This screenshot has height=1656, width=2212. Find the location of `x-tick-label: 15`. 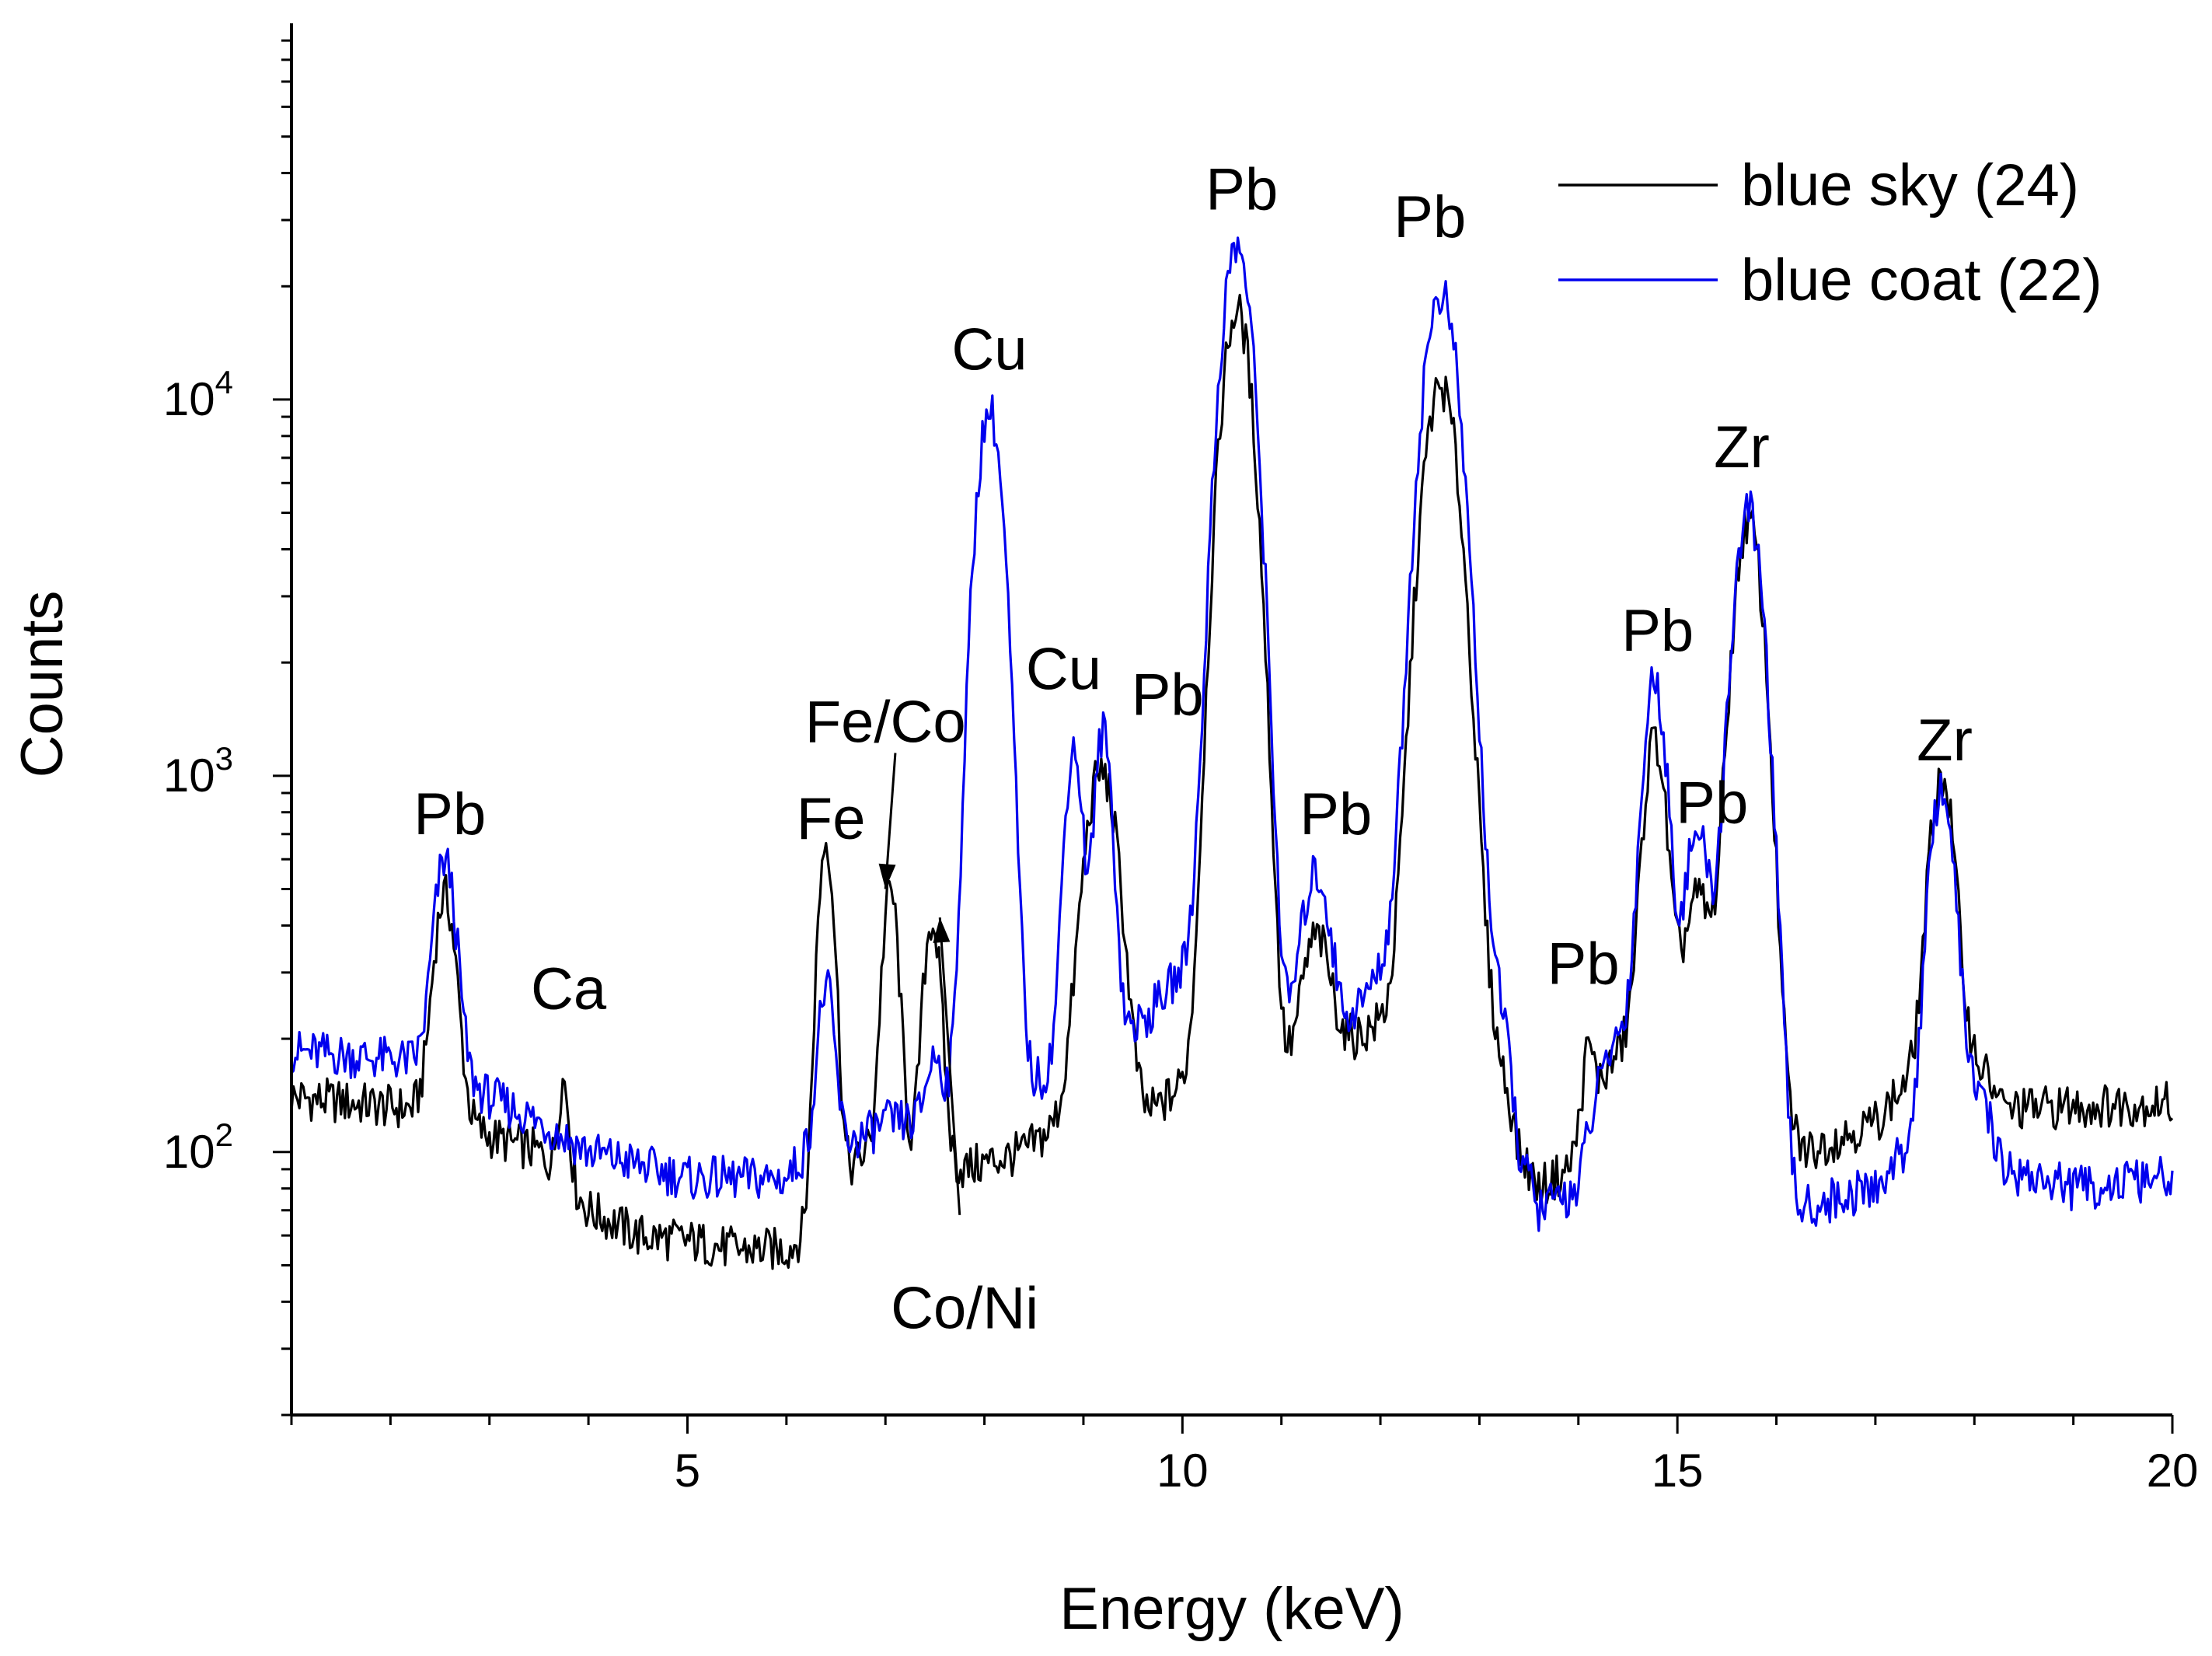

x-tick-label: 15 is located at coordinates (1678, 1471).